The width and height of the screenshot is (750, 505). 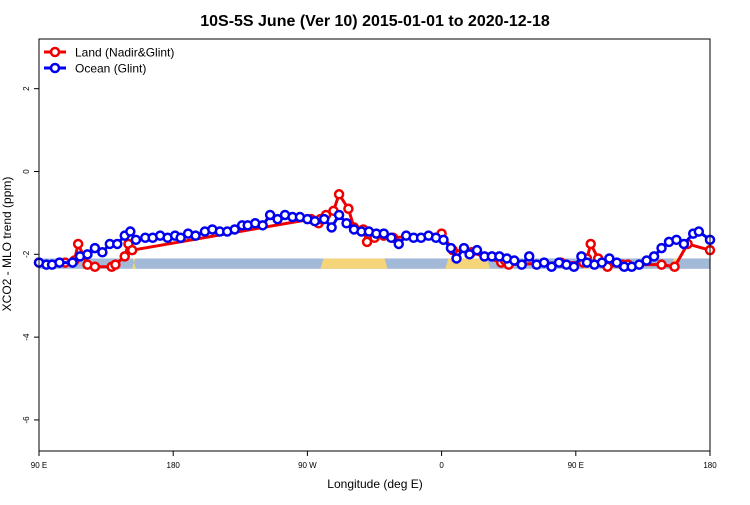 I want to click on y-tick-label: 0, so click(x=26, y=171).